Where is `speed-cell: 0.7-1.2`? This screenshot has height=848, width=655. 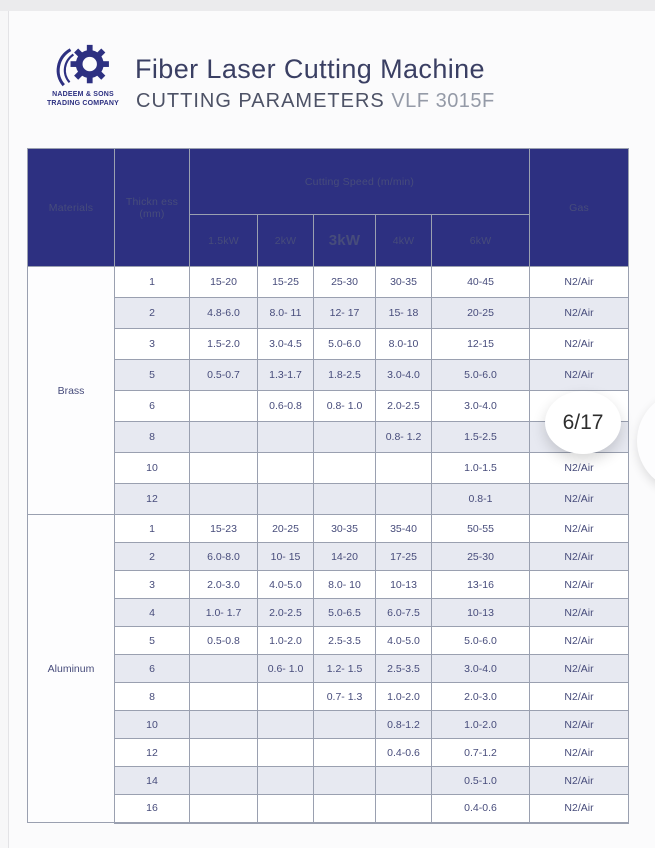
speed-cell: 0.7-1.2 is located at coordinates (480, 752).